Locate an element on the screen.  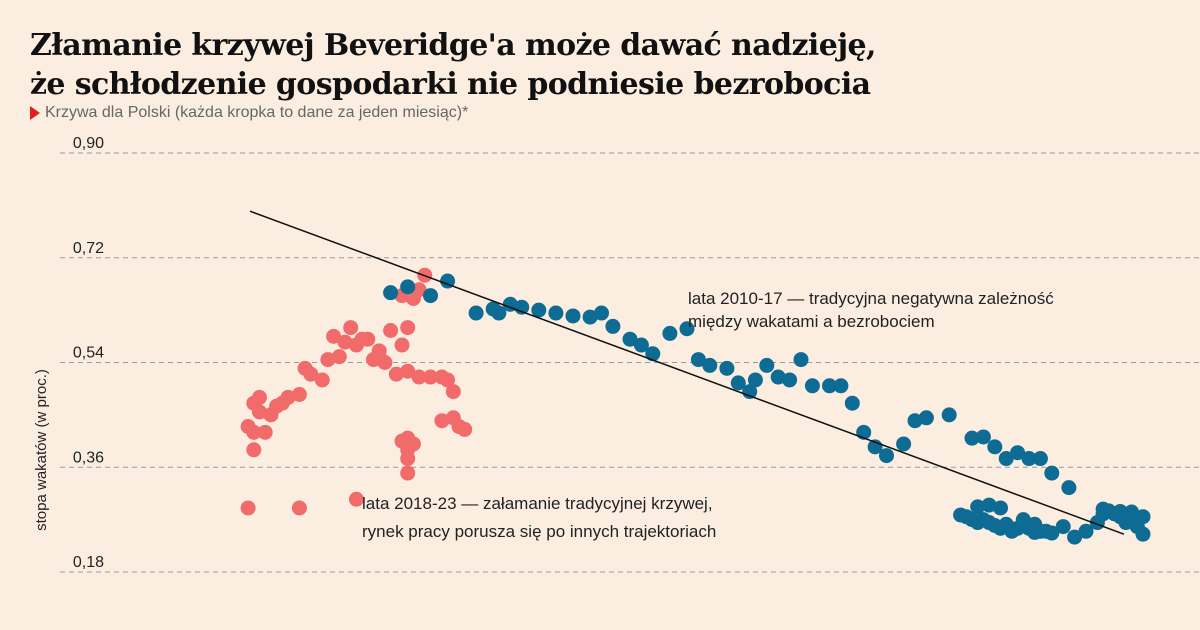
annotation-2010-17-line-2: między wakatami a bezrobociem is located at coordinates (811, 321).